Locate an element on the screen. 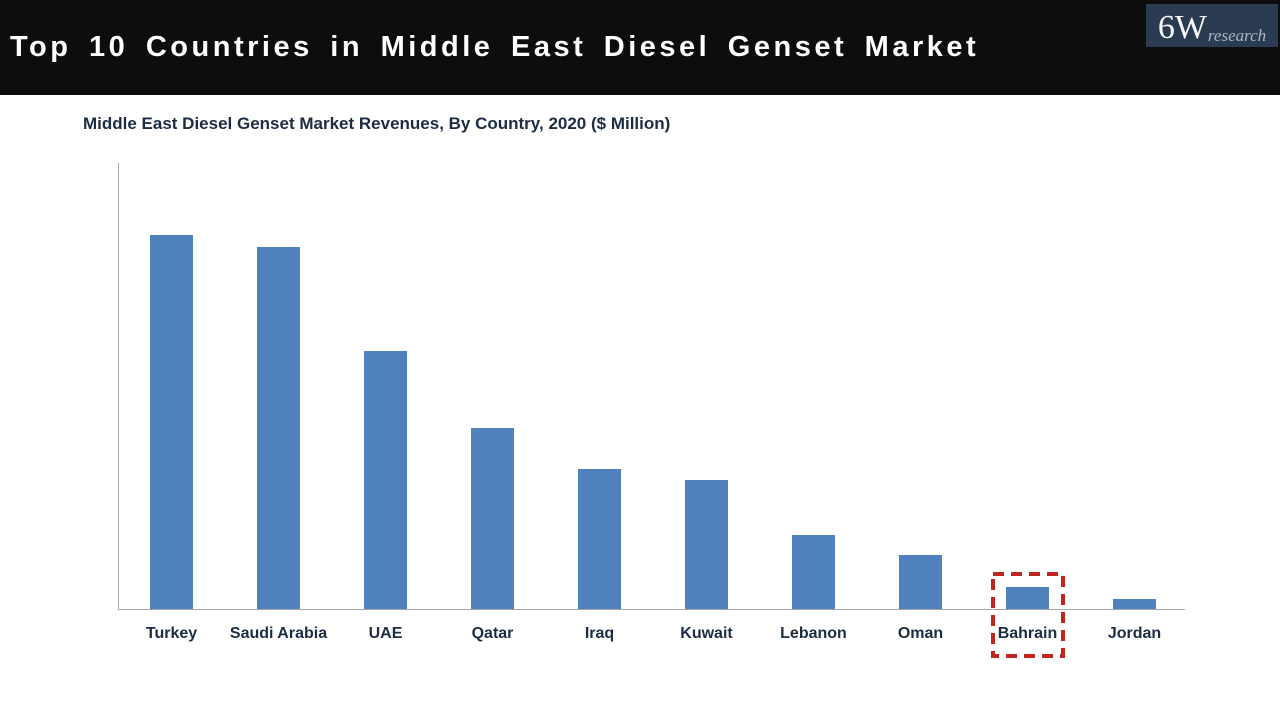 This screenshot has width=1280, height=720. highlight-box-bahrain is located at coordinates (1027, 615).